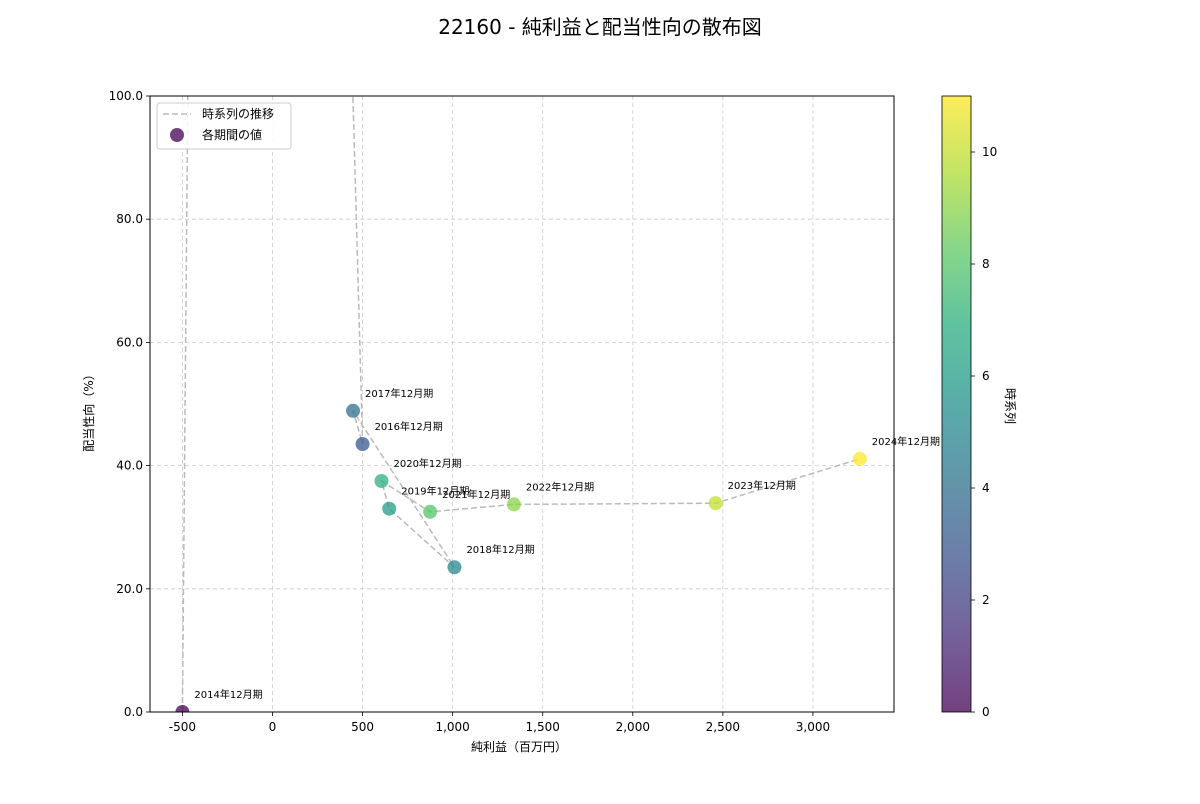 The width and height of the screenshot is (1200, 804). I want to click on legend: 時系列の推移 各期間の値, so click(224, 126).